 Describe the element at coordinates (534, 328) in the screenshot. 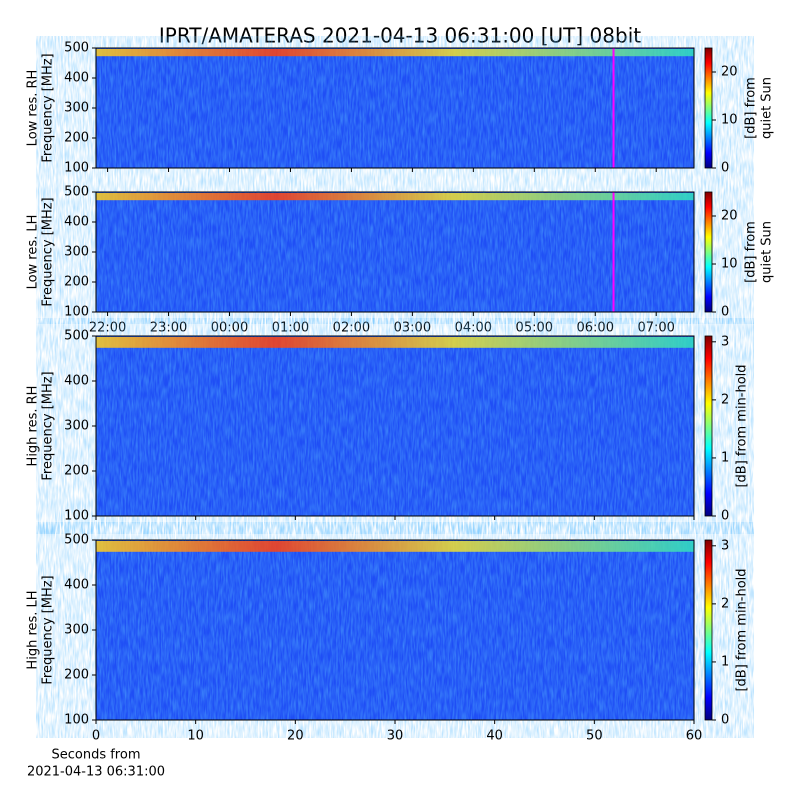

I see `x-tick-label: 05:00` at that location.